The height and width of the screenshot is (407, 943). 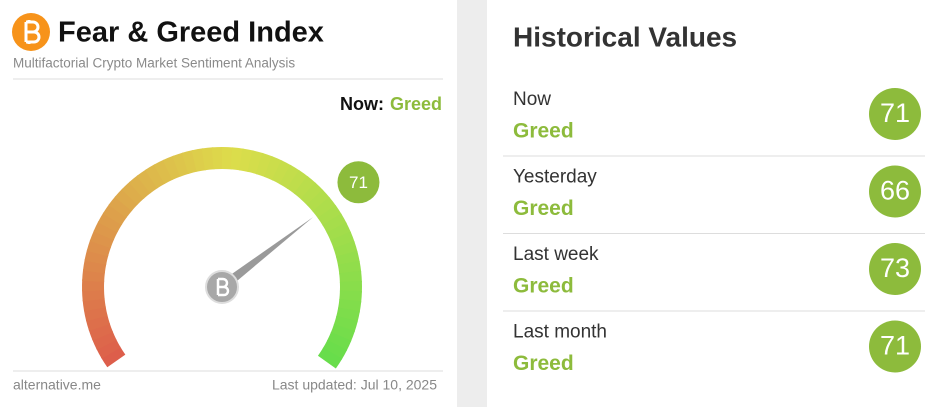 I want to click on historical-row: Last week Greed 73, so click(x=714, y=277).